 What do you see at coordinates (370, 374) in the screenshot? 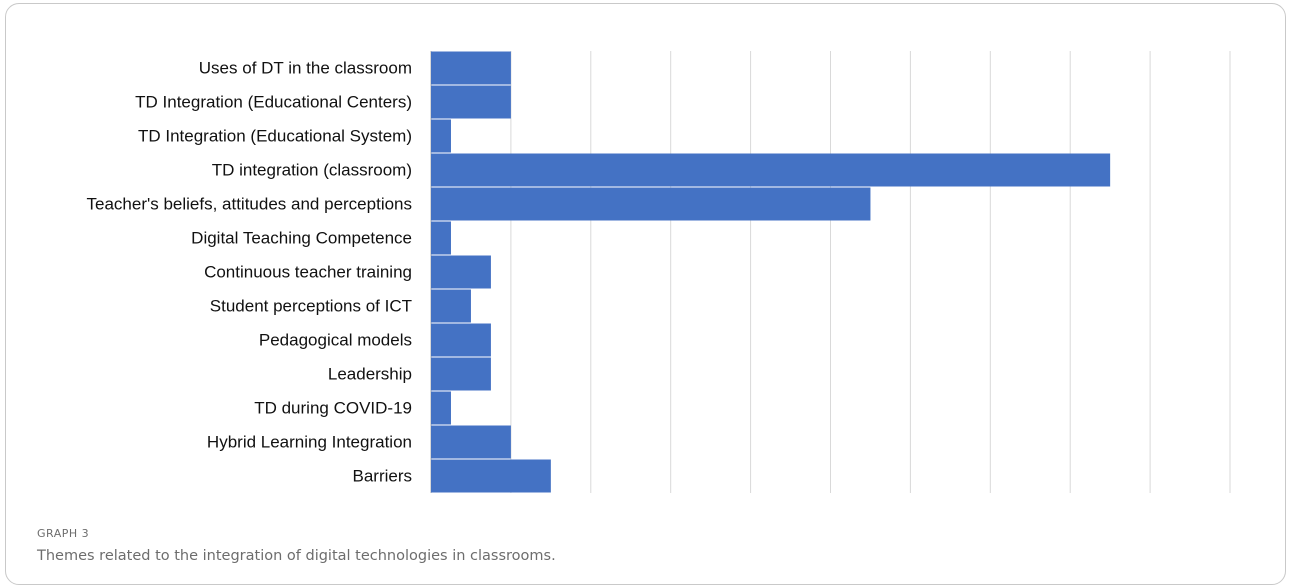
I see `category-label: Leadership` at bounding box center [370, 374].